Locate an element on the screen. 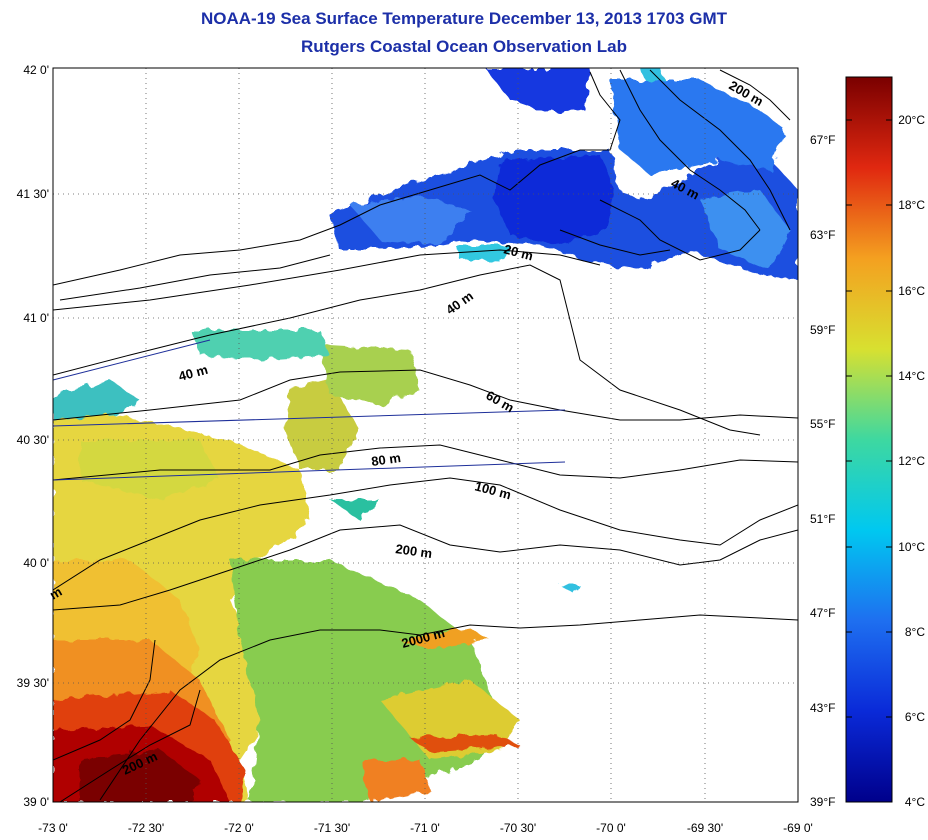 The width and height of the screenshot is (928, 840). lon-label: -70 0' is located at coordinates (611, 828).